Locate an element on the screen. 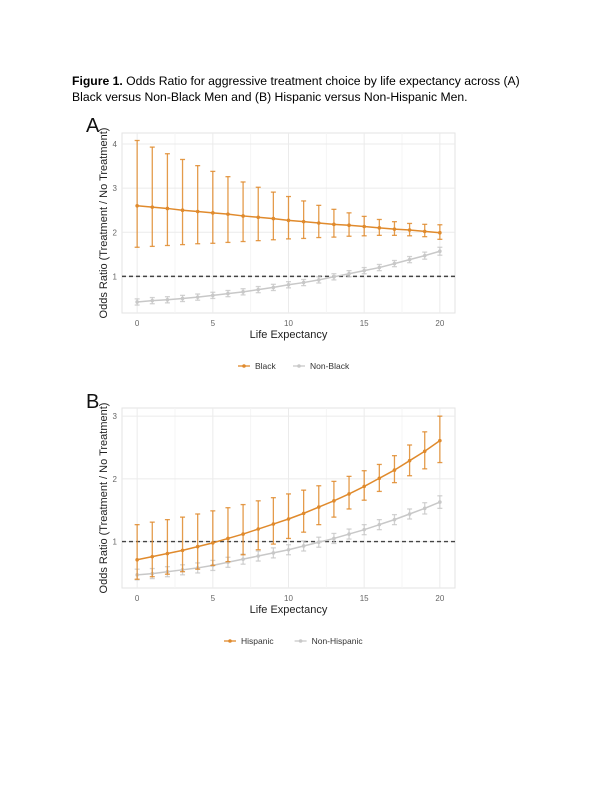  legend-label: Non-Hispanic is located at coordinates (338, 641).